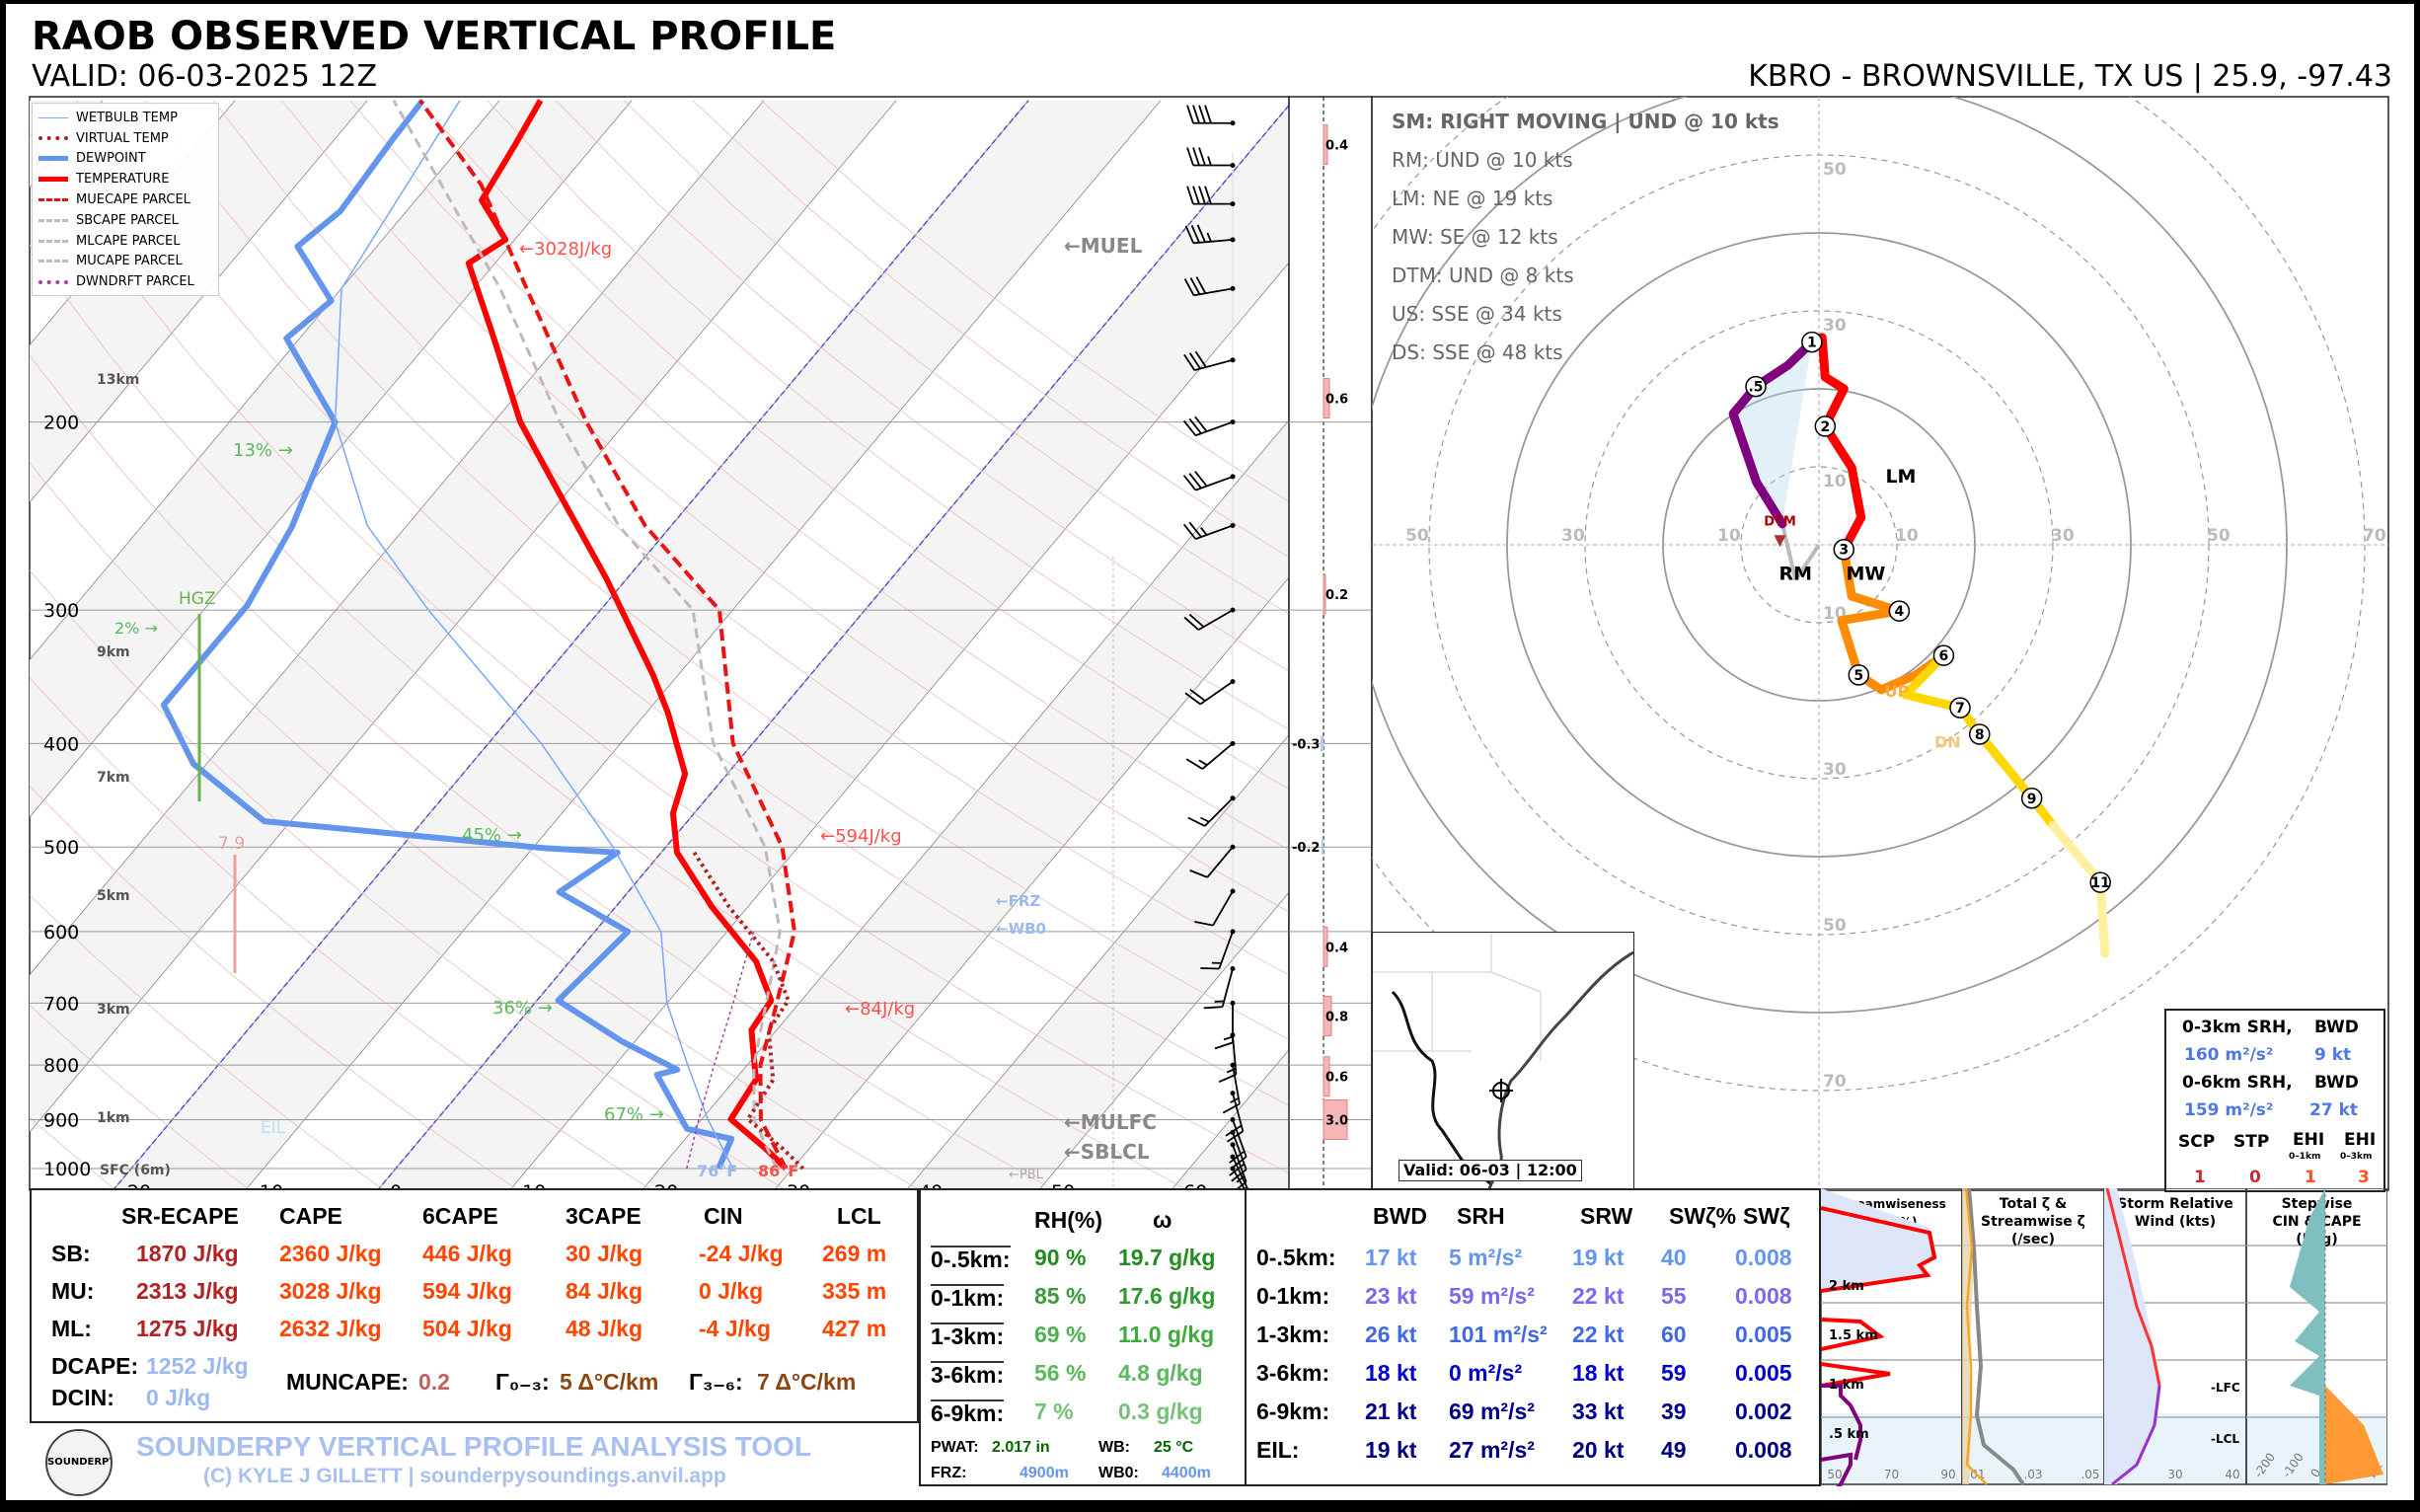  Describe the element at coordinates (197, 1366) in the screenshot. I see `dcape-value: 1252 J/kg` at that location.